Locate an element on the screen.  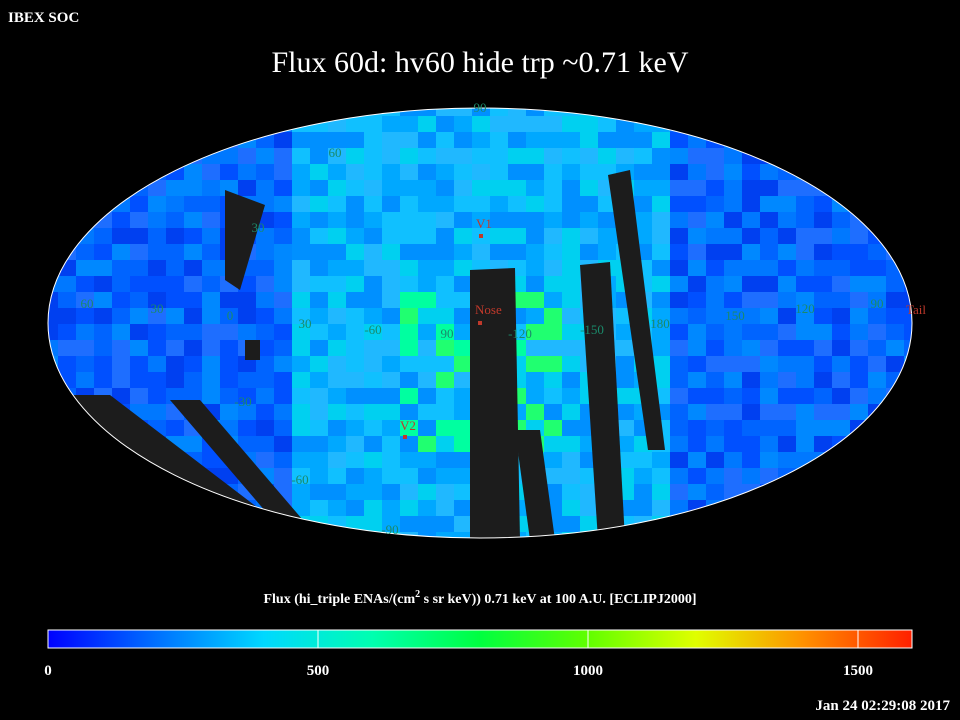
label-part: Flux (hi_triple ENAs/(cm is located at coordinates (339, 599).